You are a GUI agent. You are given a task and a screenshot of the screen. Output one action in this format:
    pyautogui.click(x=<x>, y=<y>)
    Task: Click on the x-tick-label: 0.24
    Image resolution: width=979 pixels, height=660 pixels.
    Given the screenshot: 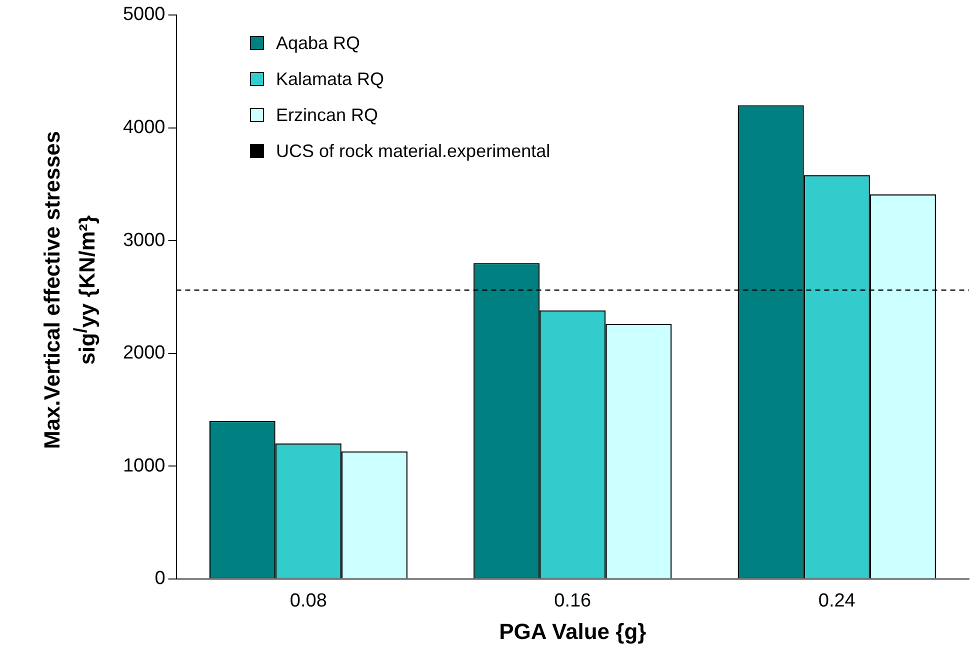 What is the action you would take?
    pyautogui.click(x=837, y=601)
    